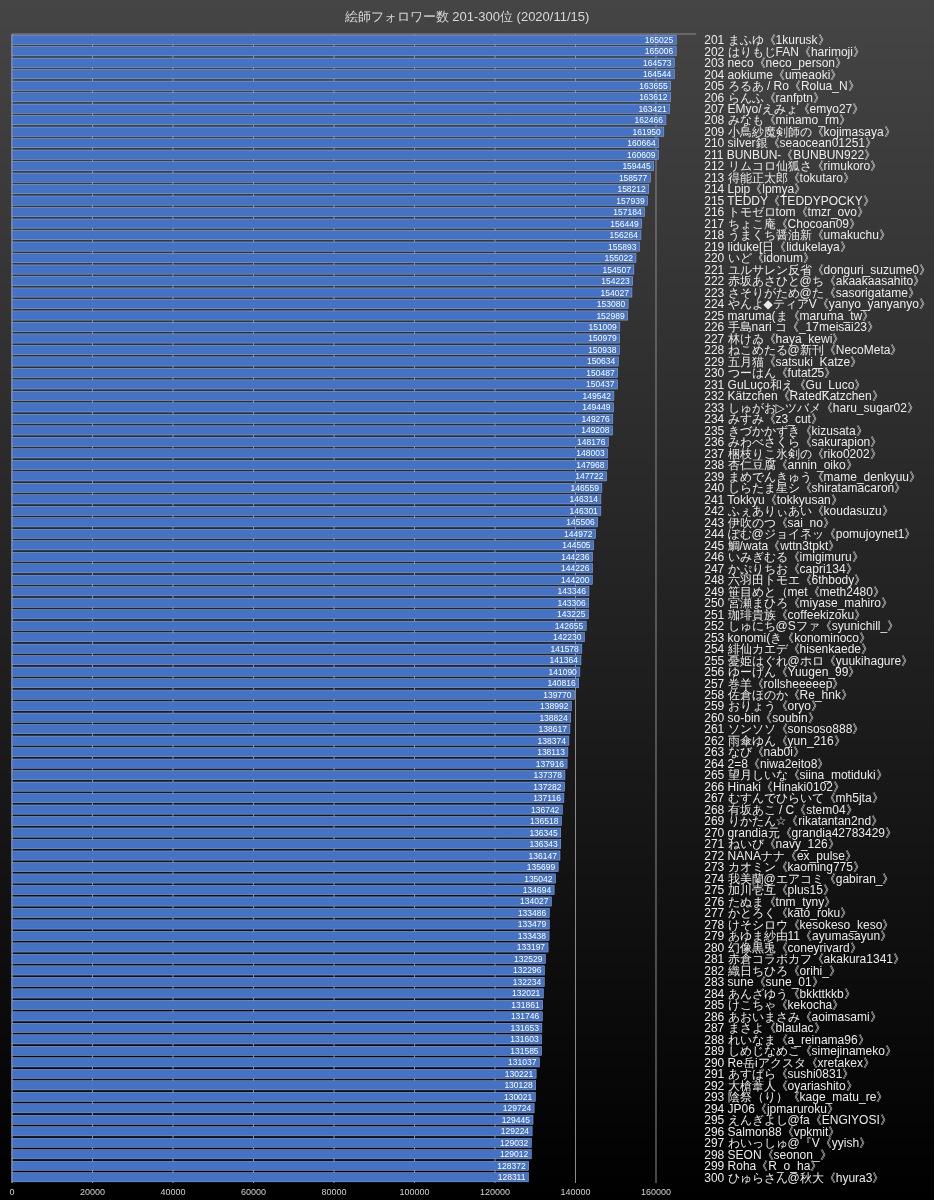 This screenshot has height=1200, width=934. What do you see at coordinates (524, 1039) in the screenshot?
I see `data-label: 131603` at bounding box center [524, 1039].